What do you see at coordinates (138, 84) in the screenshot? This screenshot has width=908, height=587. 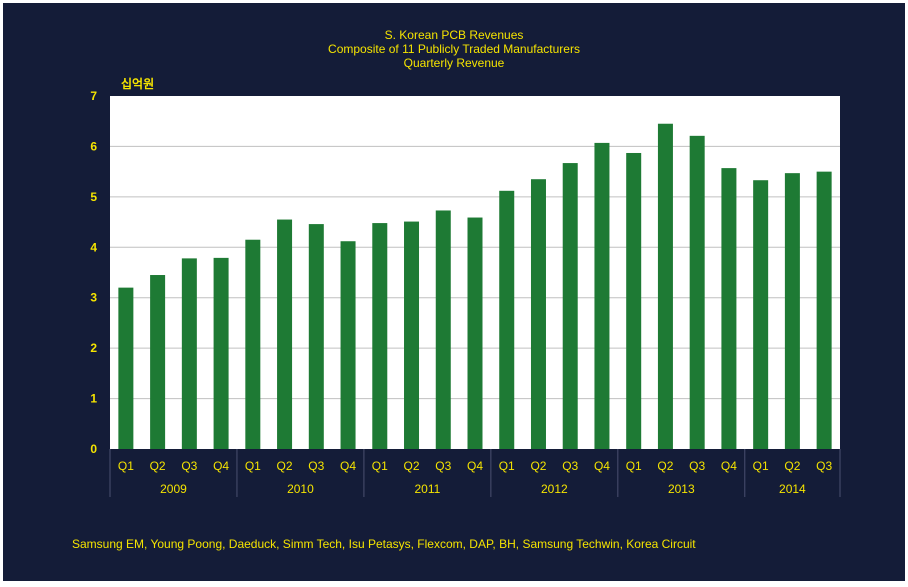 I see `y-axis-unit-label: 십억원` at bounding box center [138, 84].